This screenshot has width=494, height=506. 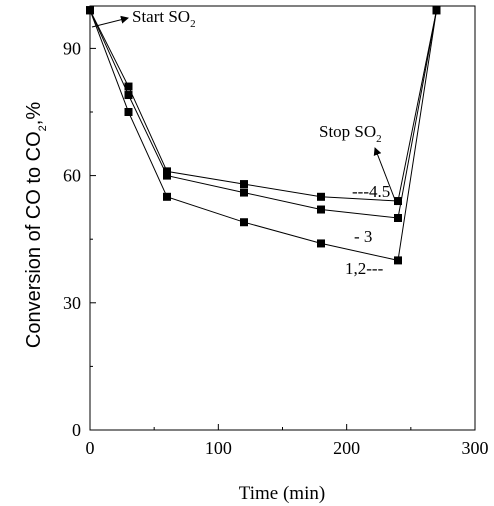 I want to click on stop-so2-annotation: Stop SO2, so click(x=350, y=133).